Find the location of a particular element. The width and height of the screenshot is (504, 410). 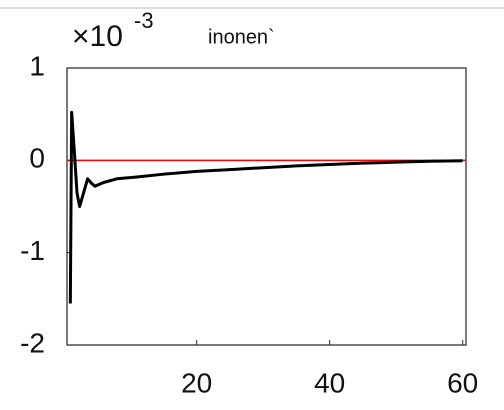

y-multiplier: ×10 is located at coordinates (97, 36).